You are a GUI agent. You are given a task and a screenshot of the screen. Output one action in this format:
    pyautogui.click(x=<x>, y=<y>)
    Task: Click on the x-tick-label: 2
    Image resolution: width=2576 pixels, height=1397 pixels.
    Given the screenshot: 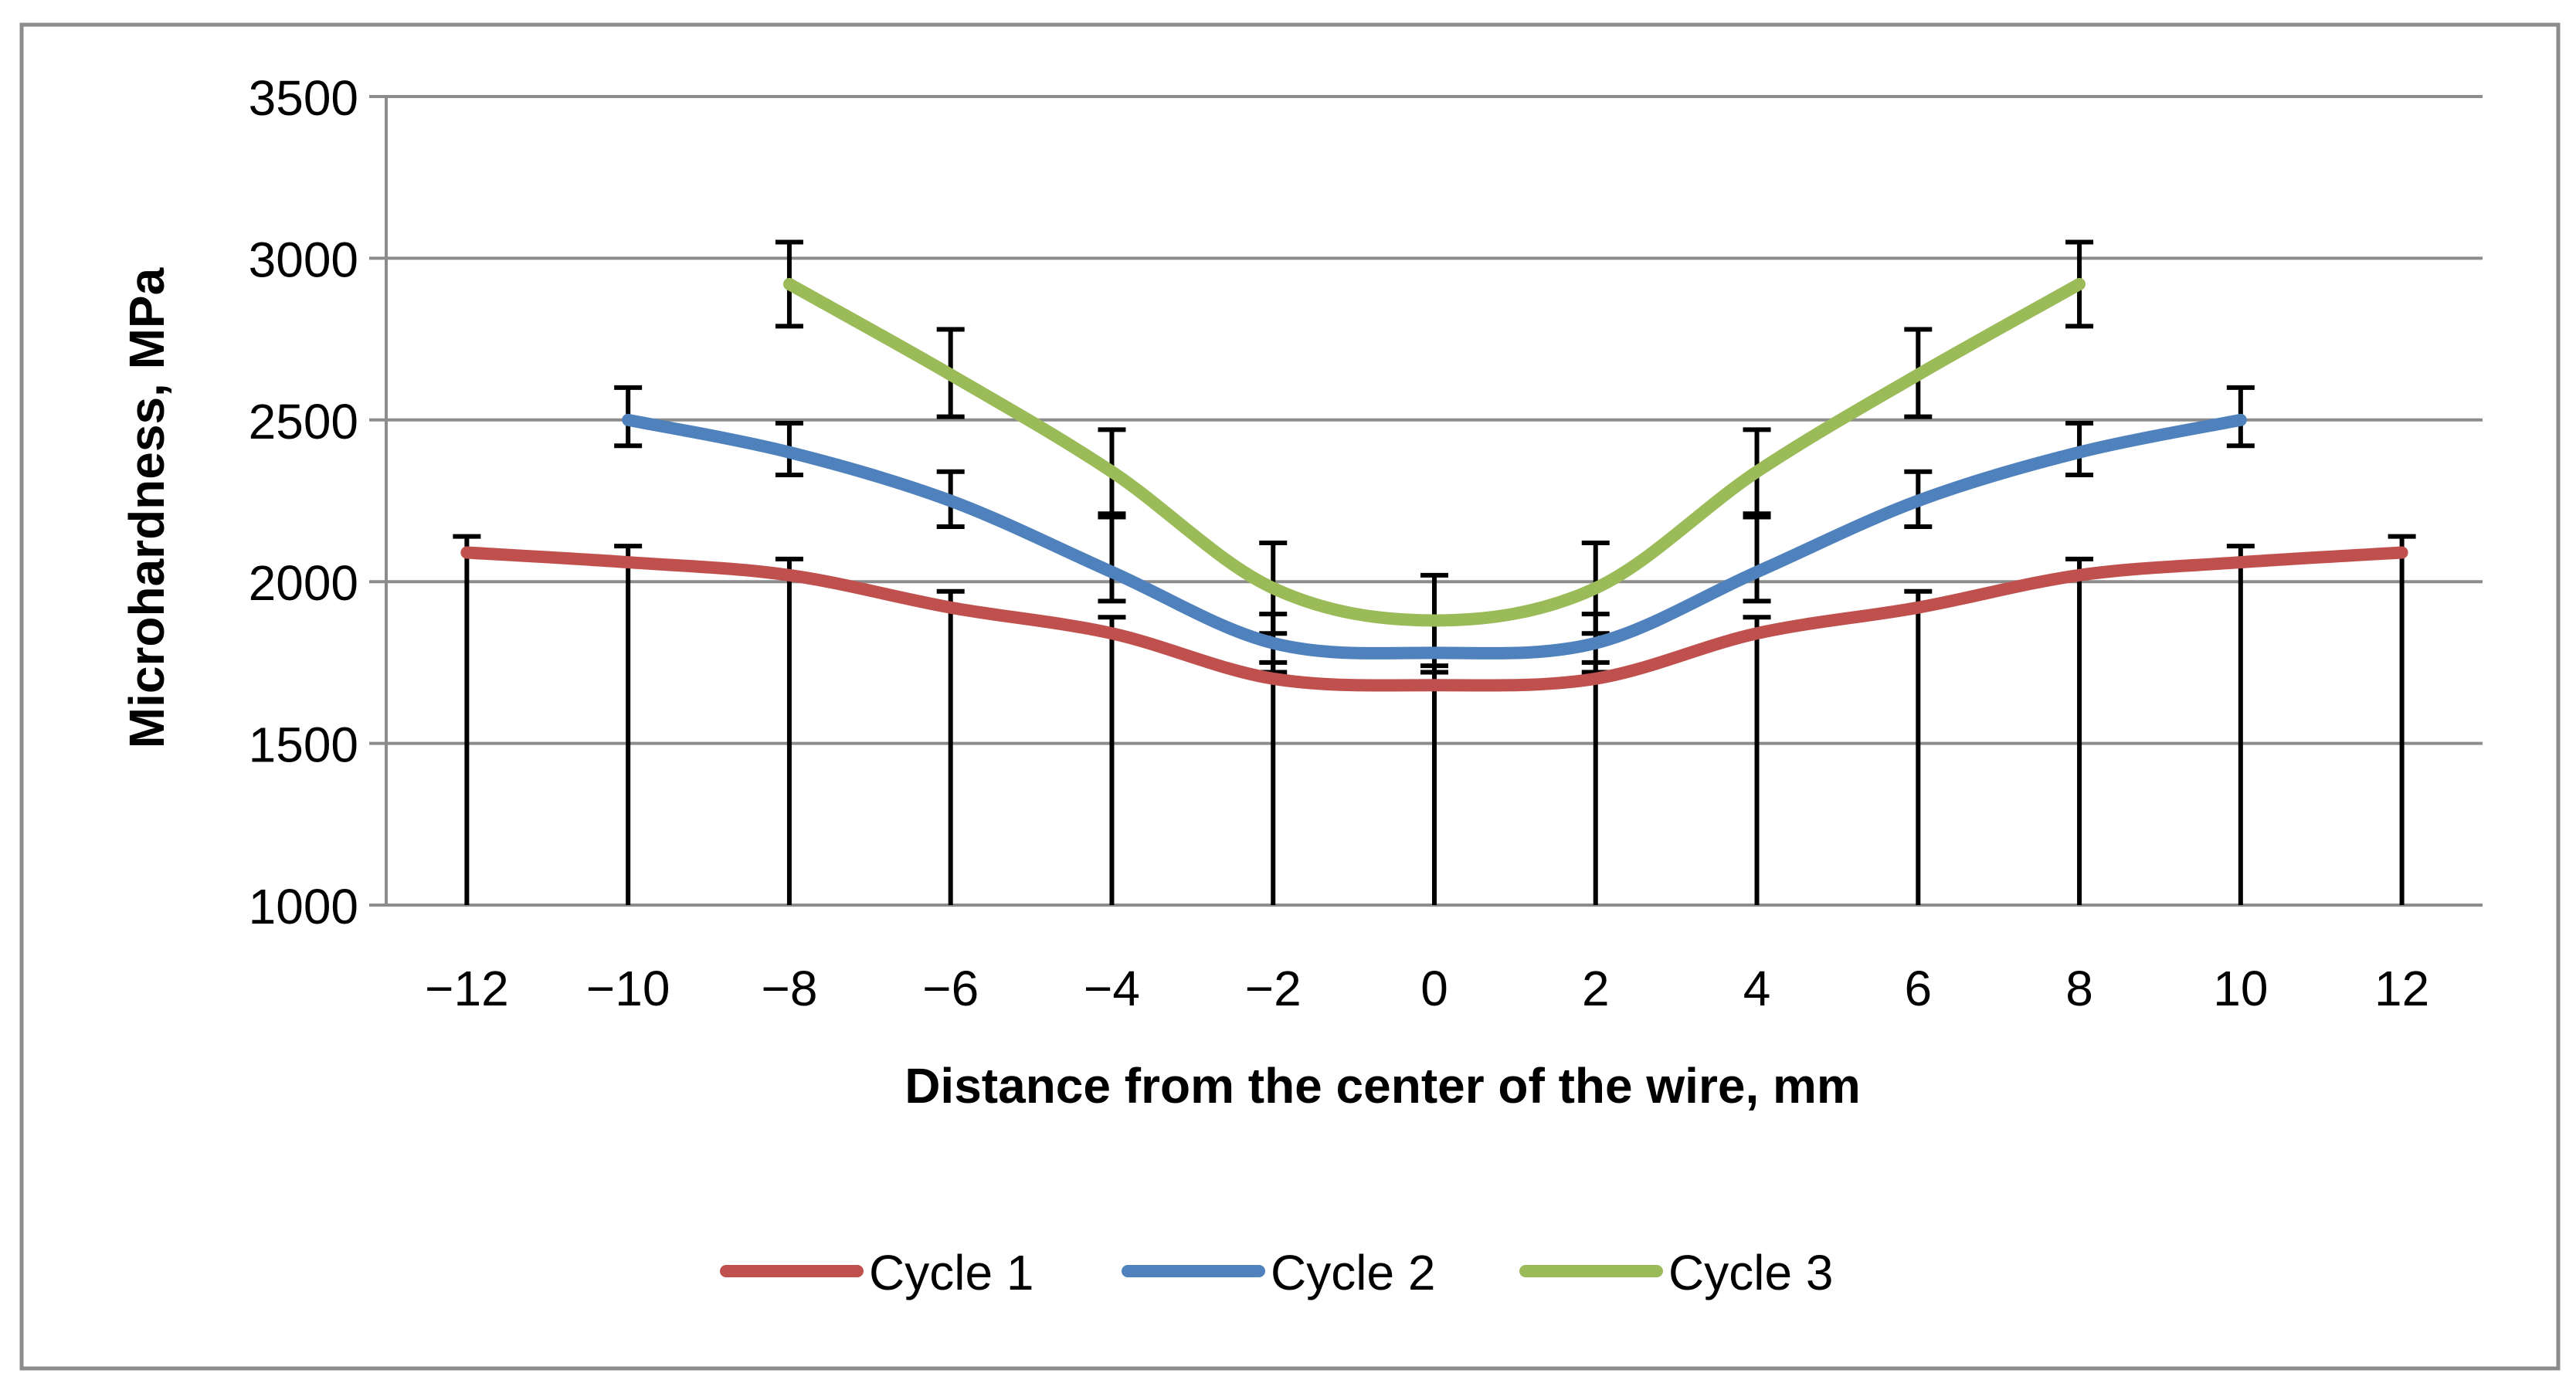 What is the action you would take?
    pyautogui.click(x=1596, y=989)
    